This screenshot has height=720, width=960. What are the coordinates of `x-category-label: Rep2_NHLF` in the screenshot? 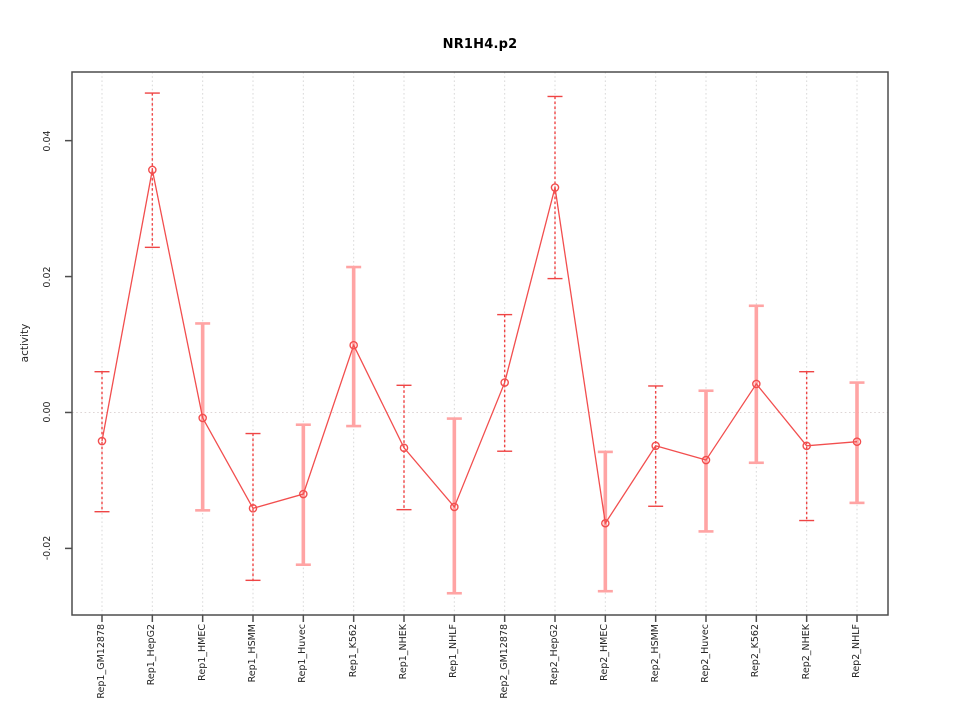 It's located at (856, 651).